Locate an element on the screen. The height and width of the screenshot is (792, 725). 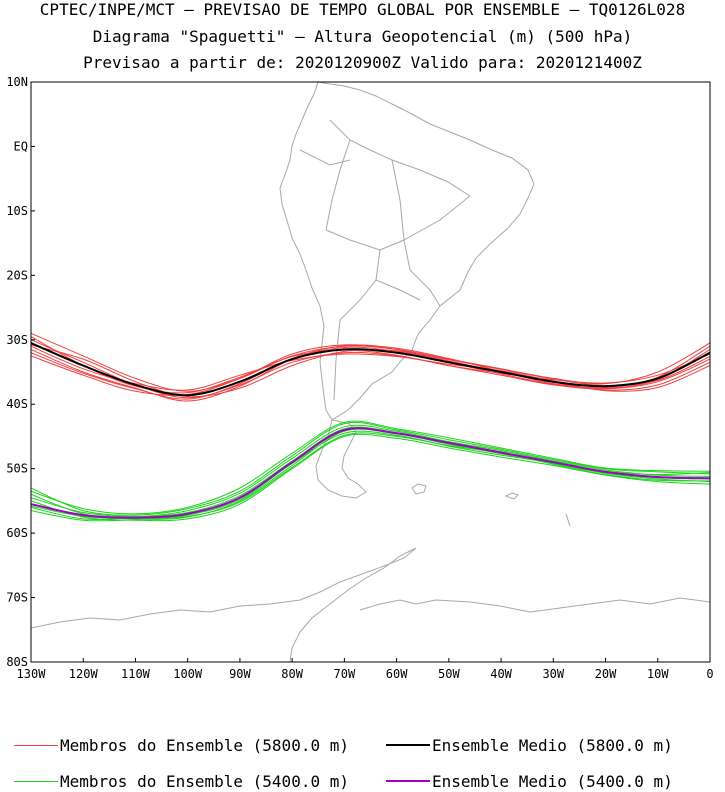
x-tick-label: 130W is located at coordinates (32, 674).